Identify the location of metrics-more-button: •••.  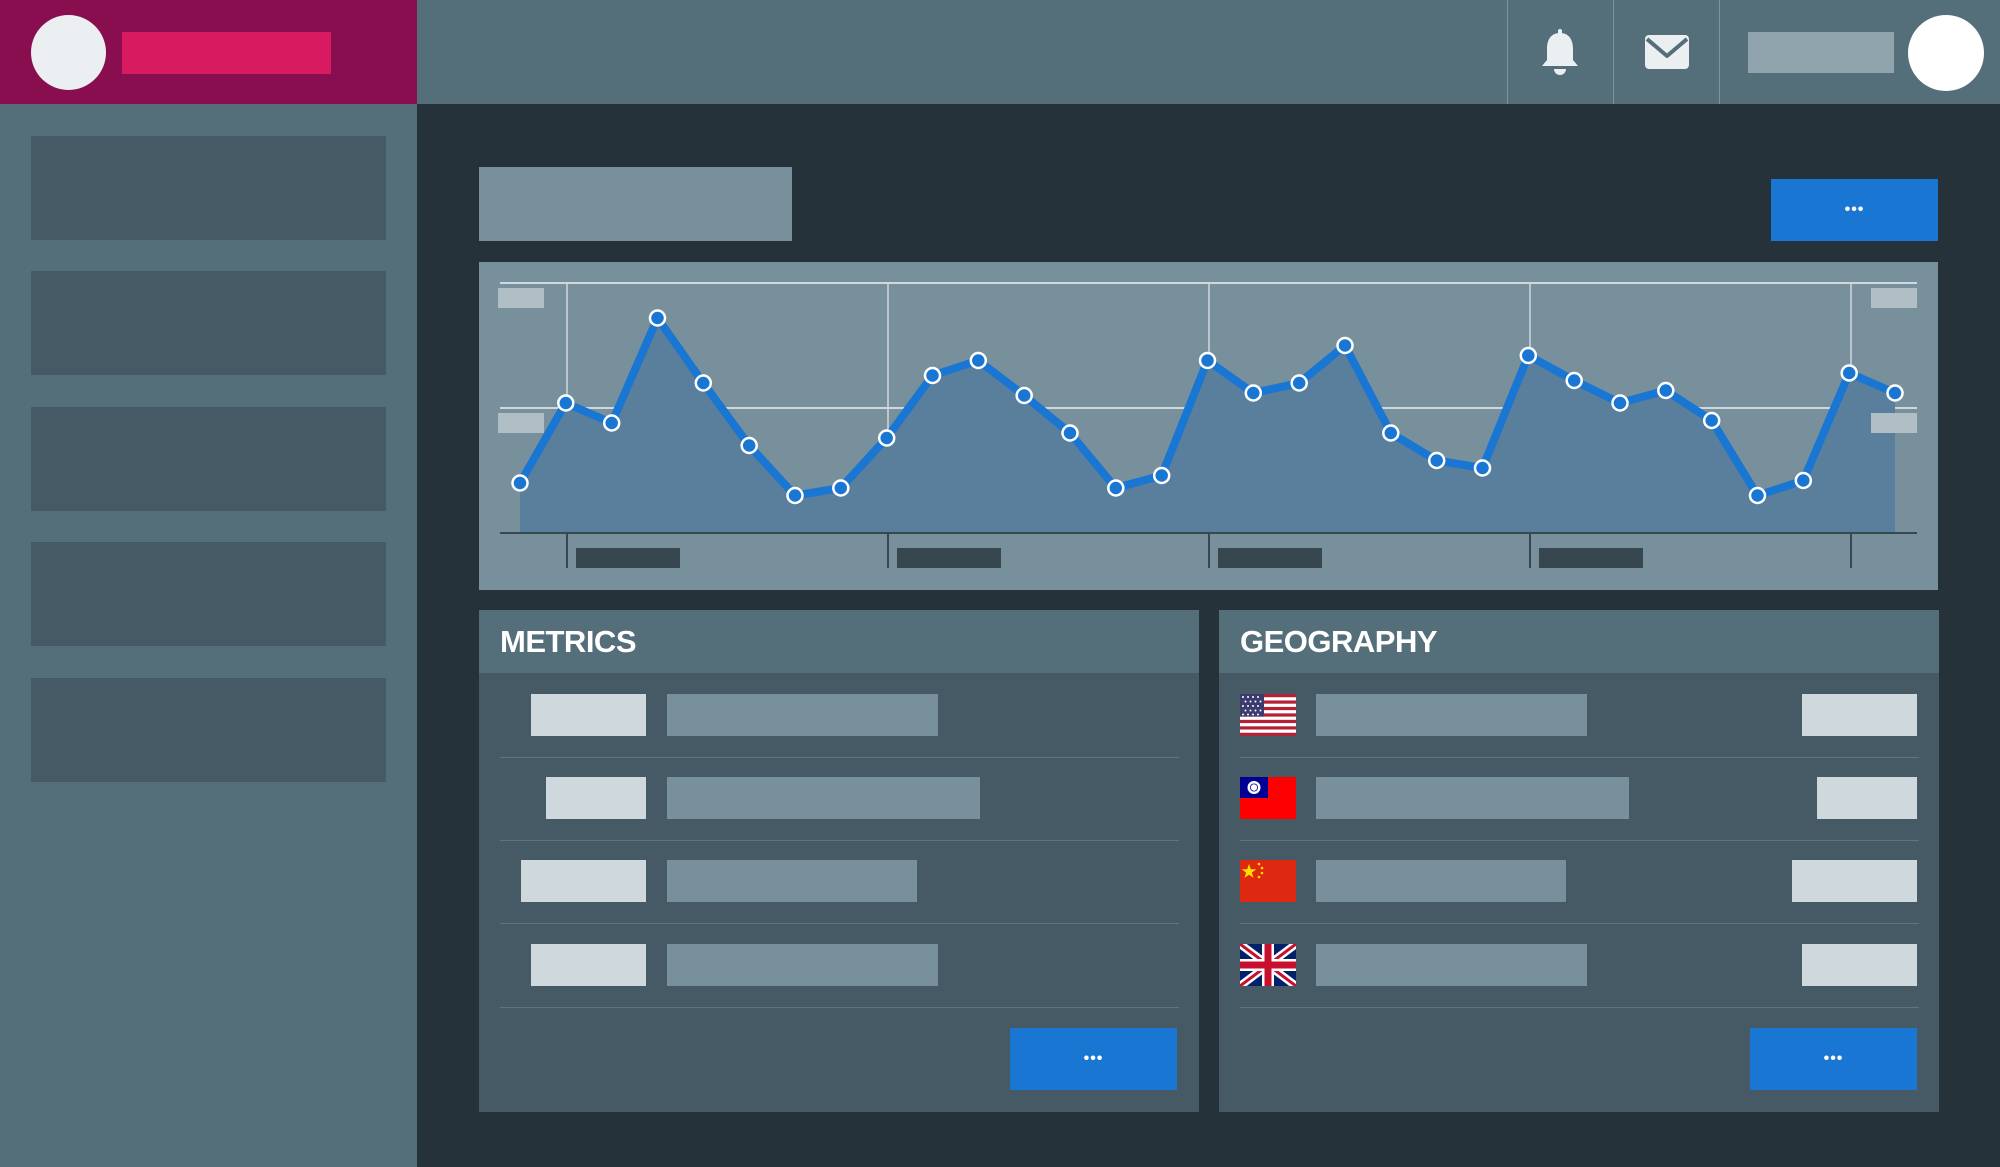
(1093, 1059).